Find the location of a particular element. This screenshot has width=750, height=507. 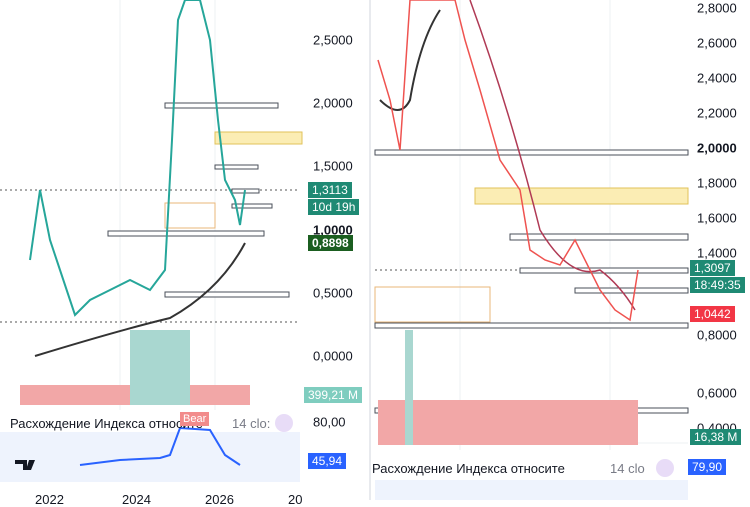

indicator-scale: 80,00 is located at coordinates (329, 422).